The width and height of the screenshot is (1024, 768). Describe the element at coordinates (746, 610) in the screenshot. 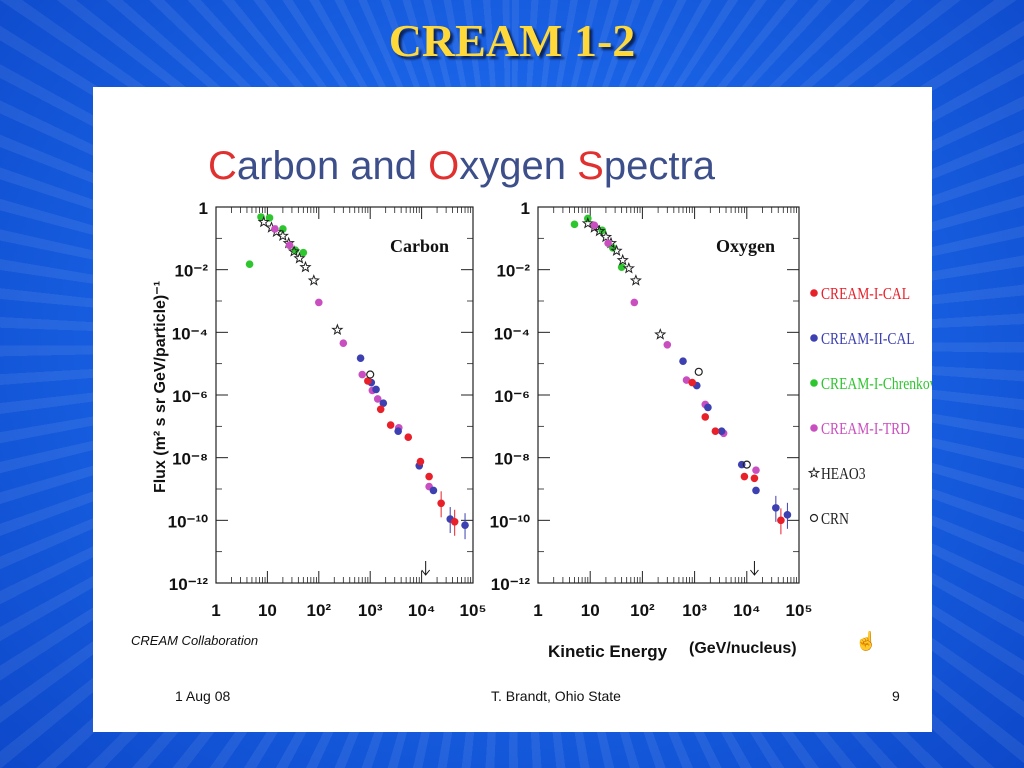

I see `panel-2-x-tick-label: 10⁴` at that location.